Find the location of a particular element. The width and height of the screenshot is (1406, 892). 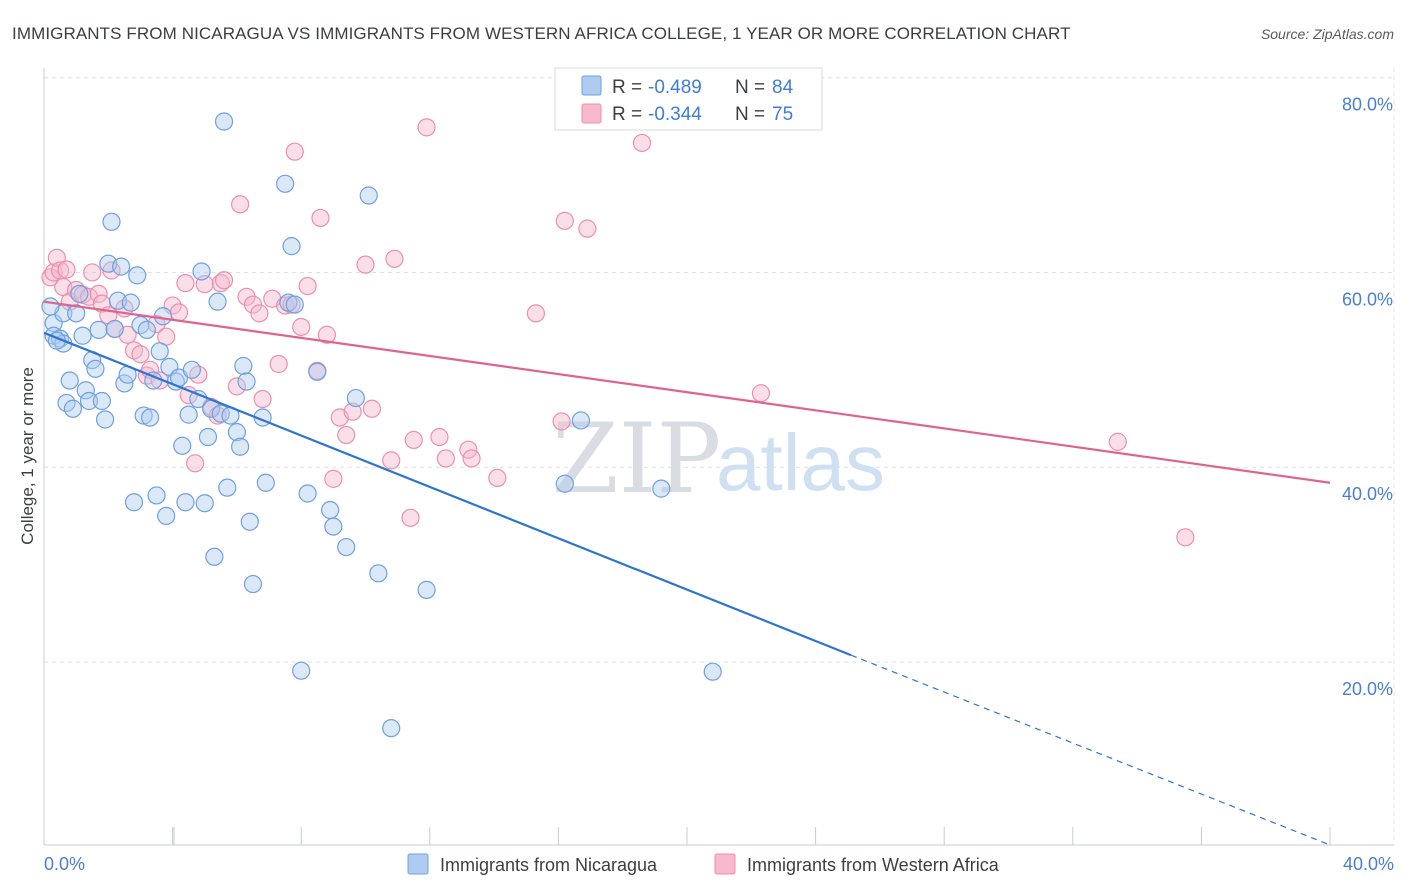

x-tick-label-min: 0.0% is located at coordinates (64, 864).